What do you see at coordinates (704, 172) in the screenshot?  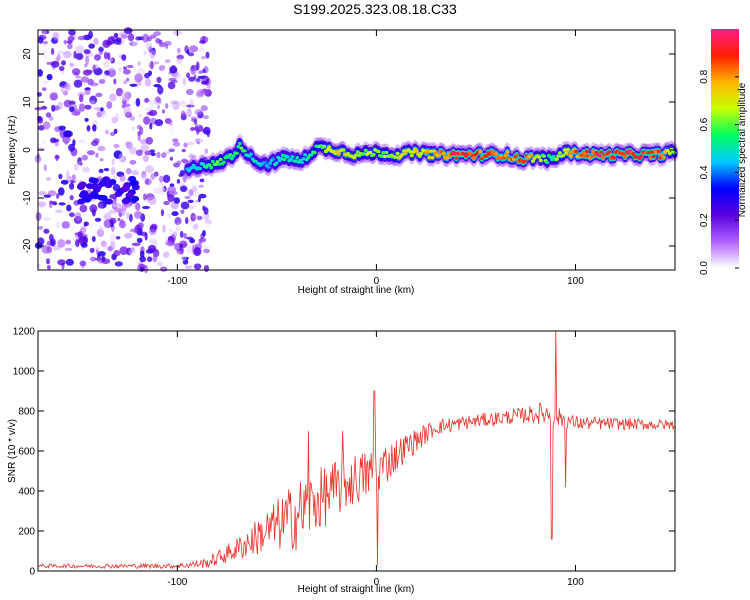 I see `colorbar-tick-label: 0.4` at bounding box center [704, 172].